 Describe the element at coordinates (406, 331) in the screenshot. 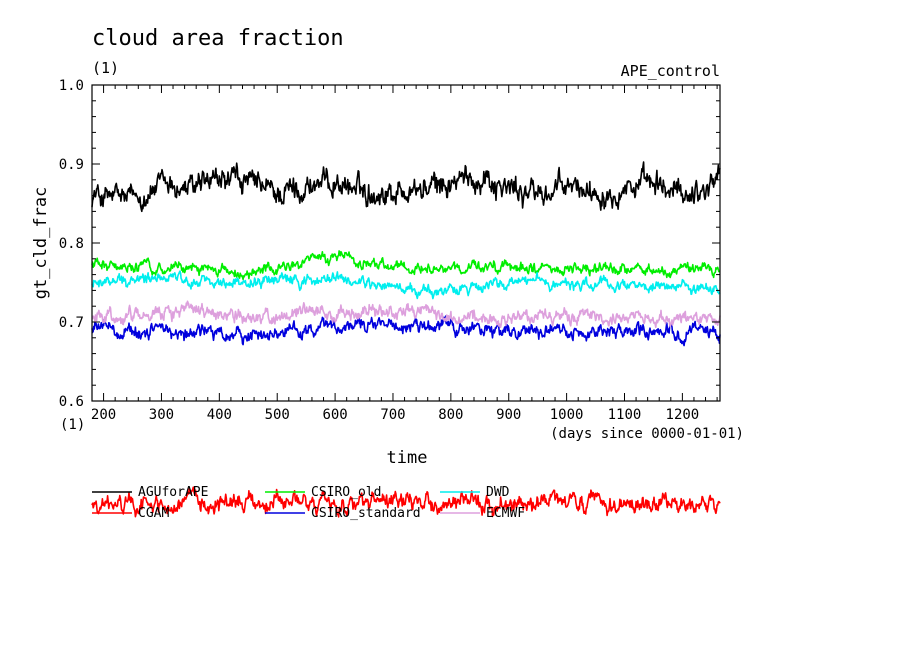

I see `series-line-csiro-standard` at that location.